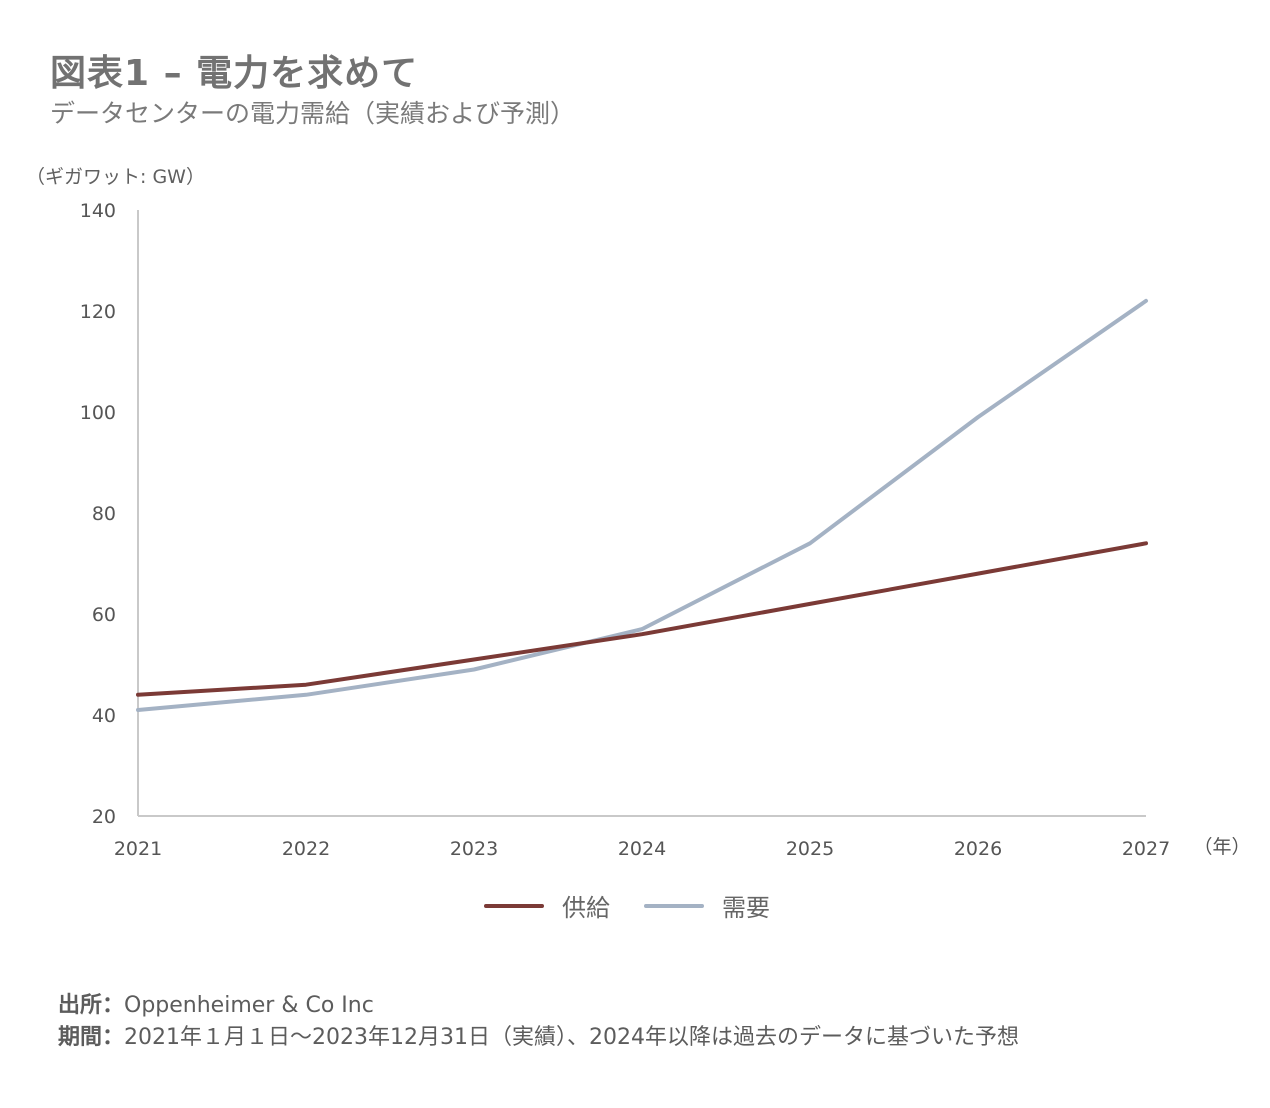  I want to click on x-tick-label: 2022, so click(306, 849).